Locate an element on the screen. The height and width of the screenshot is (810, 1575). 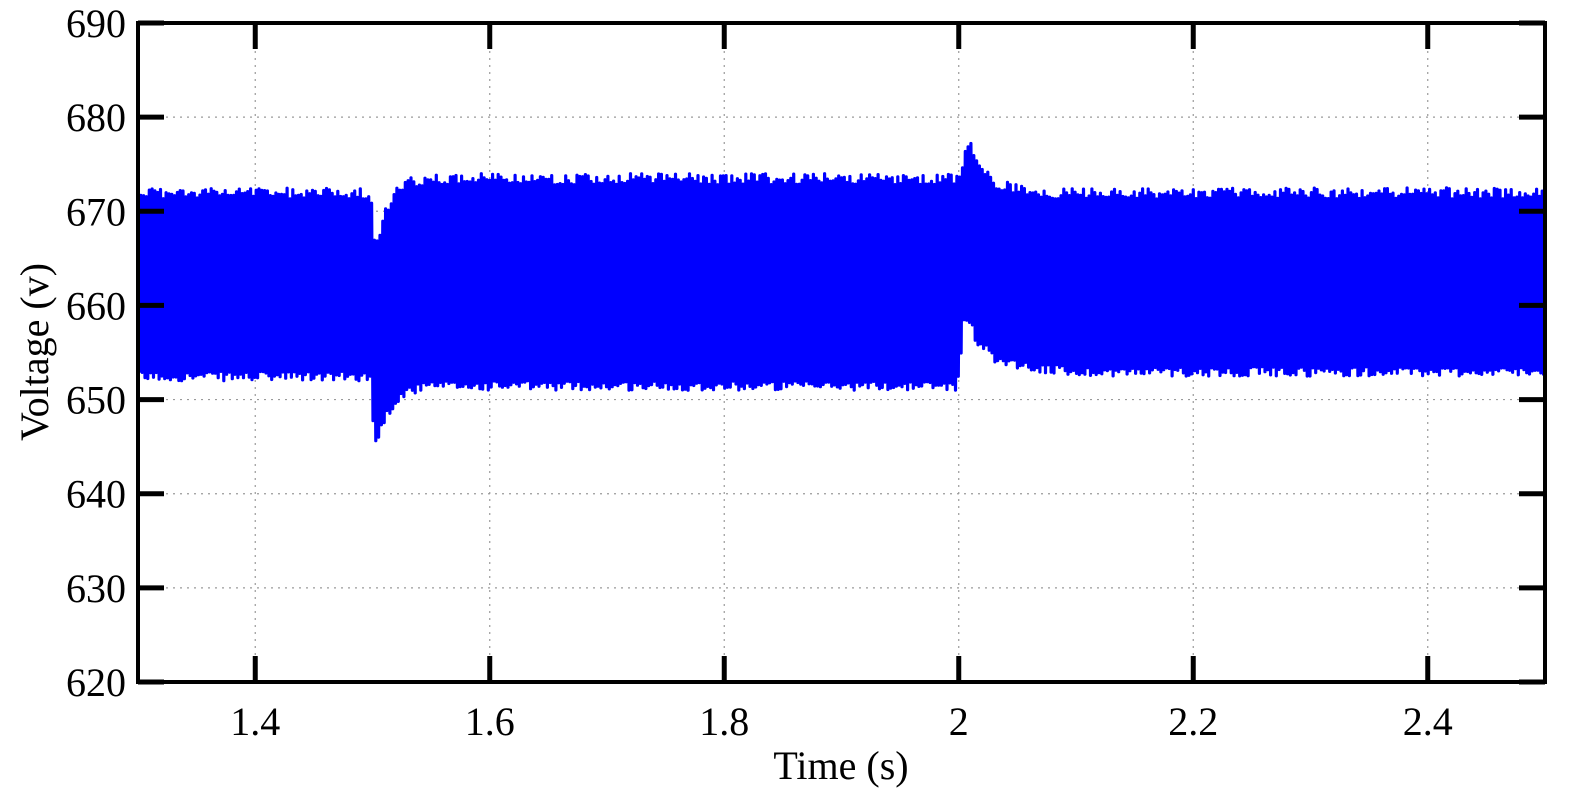
y-tick-label: 670 is located at coordinates (96, 211).